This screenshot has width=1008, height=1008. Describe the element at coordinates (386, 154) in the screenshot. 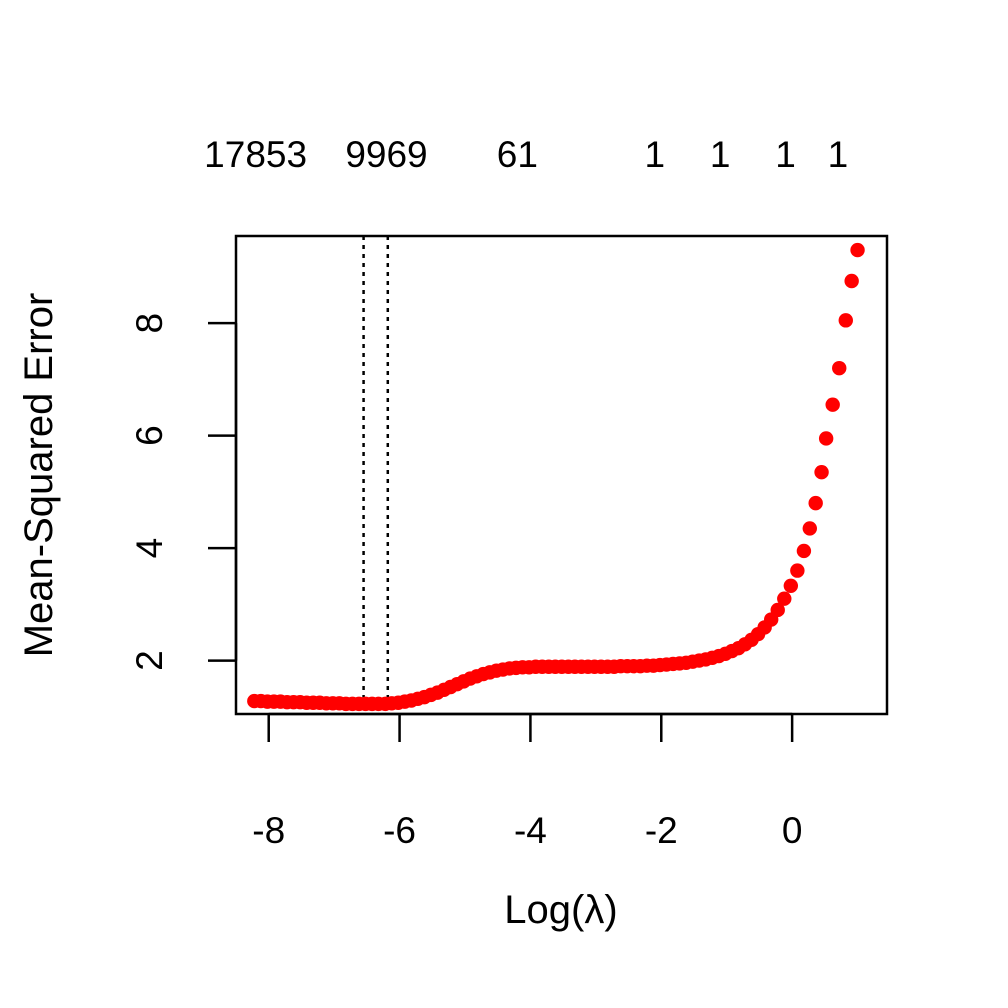

I see `top-count-label: 9969` at that location.